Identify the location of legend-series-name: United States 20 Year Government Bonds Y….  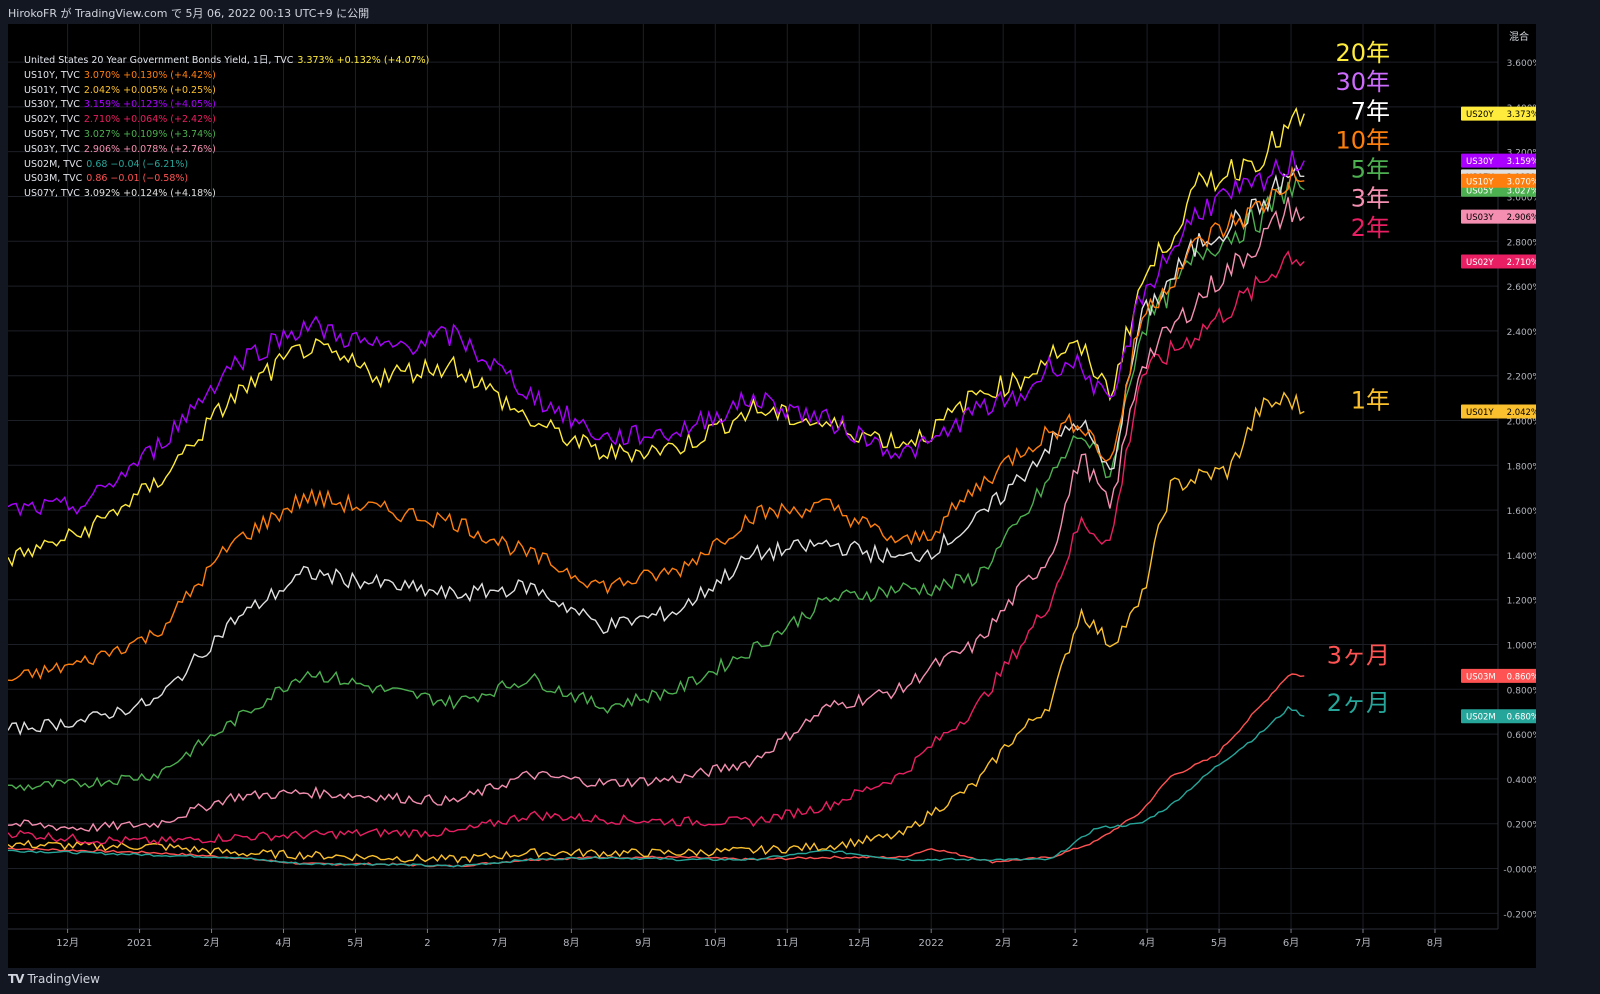
(159, 60).